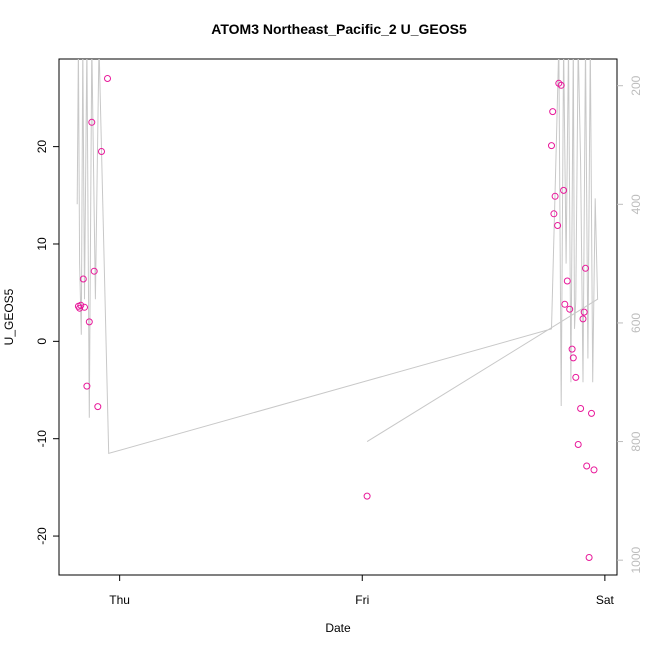 This screenshot has width=650, height=650. I want to click on y-tick-label: -20, so click(42, 536).